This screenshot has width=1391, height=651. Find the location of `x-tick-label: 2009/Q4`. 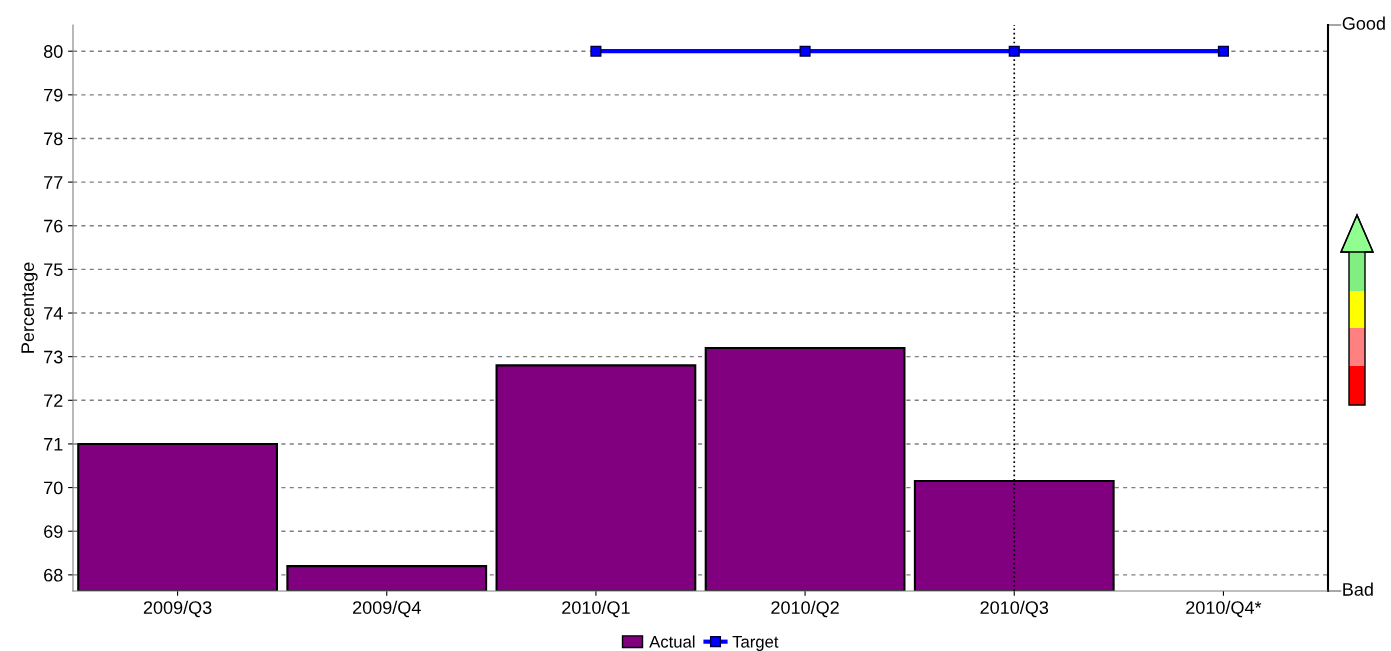

x-tick-label: 2009/Q4 is located at coordinates (387, 609).